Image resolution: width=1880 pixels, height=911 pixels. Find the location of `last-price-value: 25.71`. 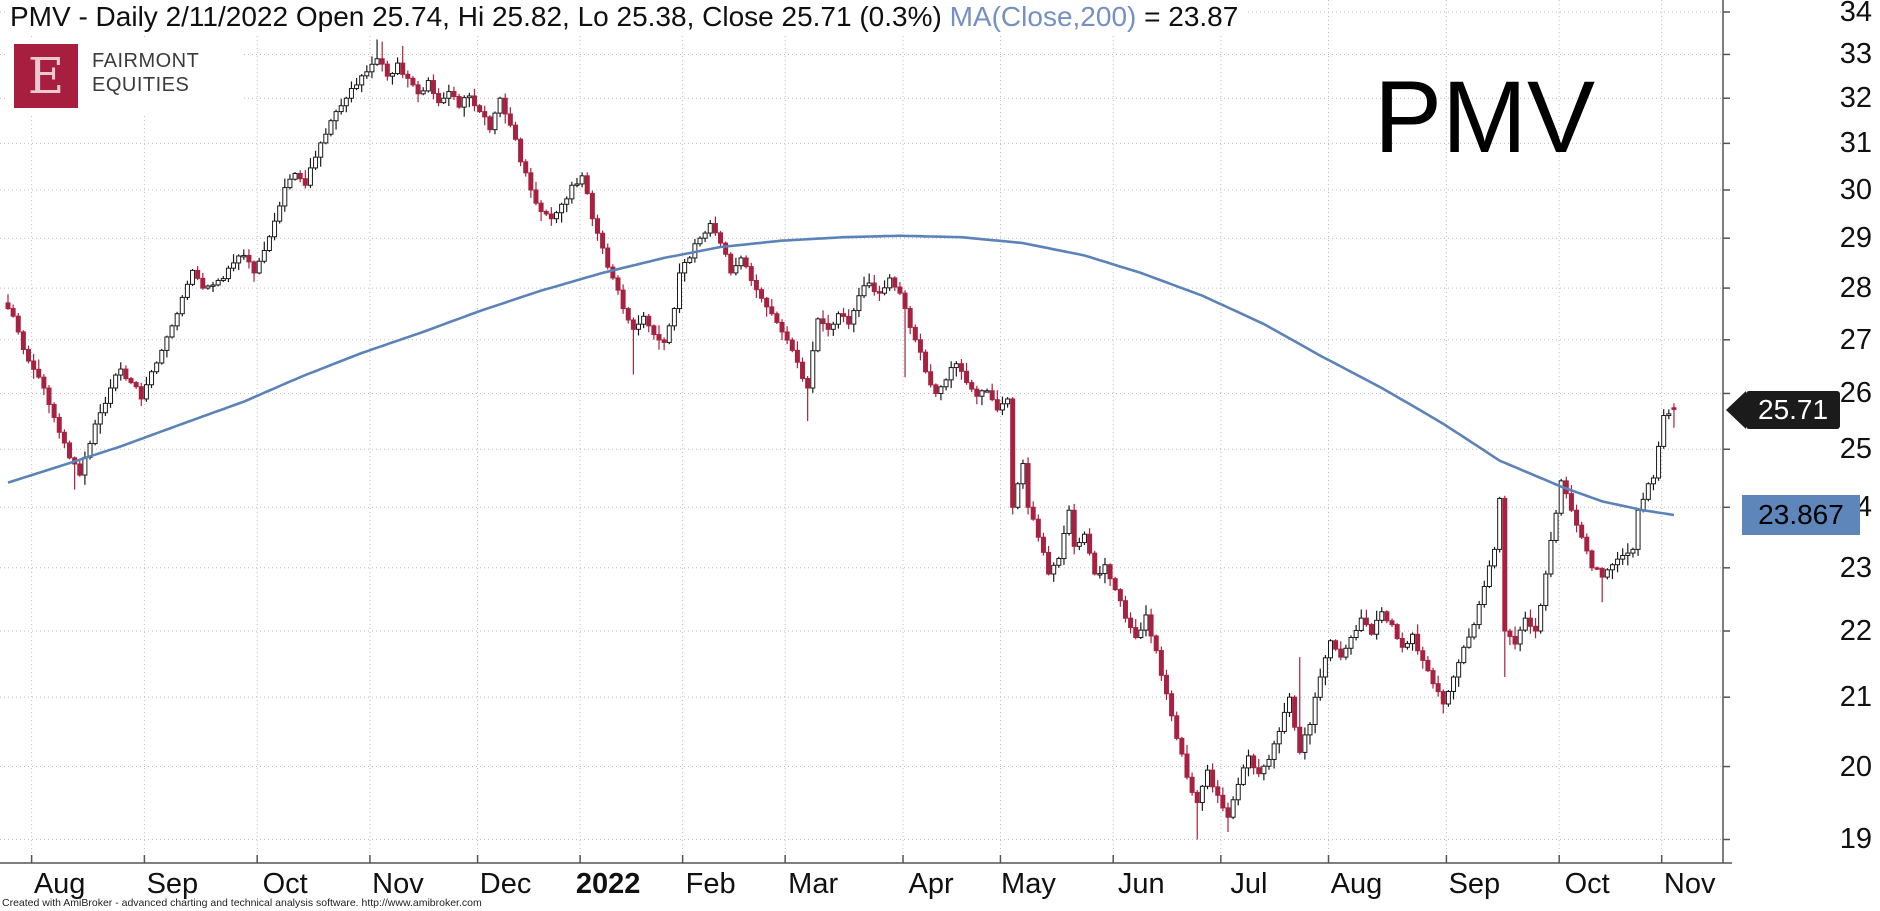

last-price-value: 25.71 is located at coordinates (1793, 410).